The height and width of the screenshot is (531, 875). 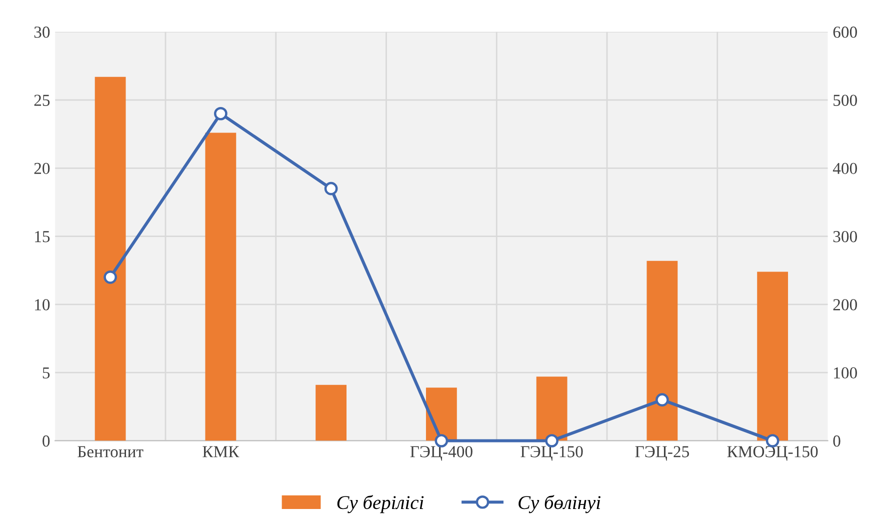 What do you see at coordinates (845, 236) in the screenshot?
I see `y2-tick-label: 300` at bounding box center [845, 236].